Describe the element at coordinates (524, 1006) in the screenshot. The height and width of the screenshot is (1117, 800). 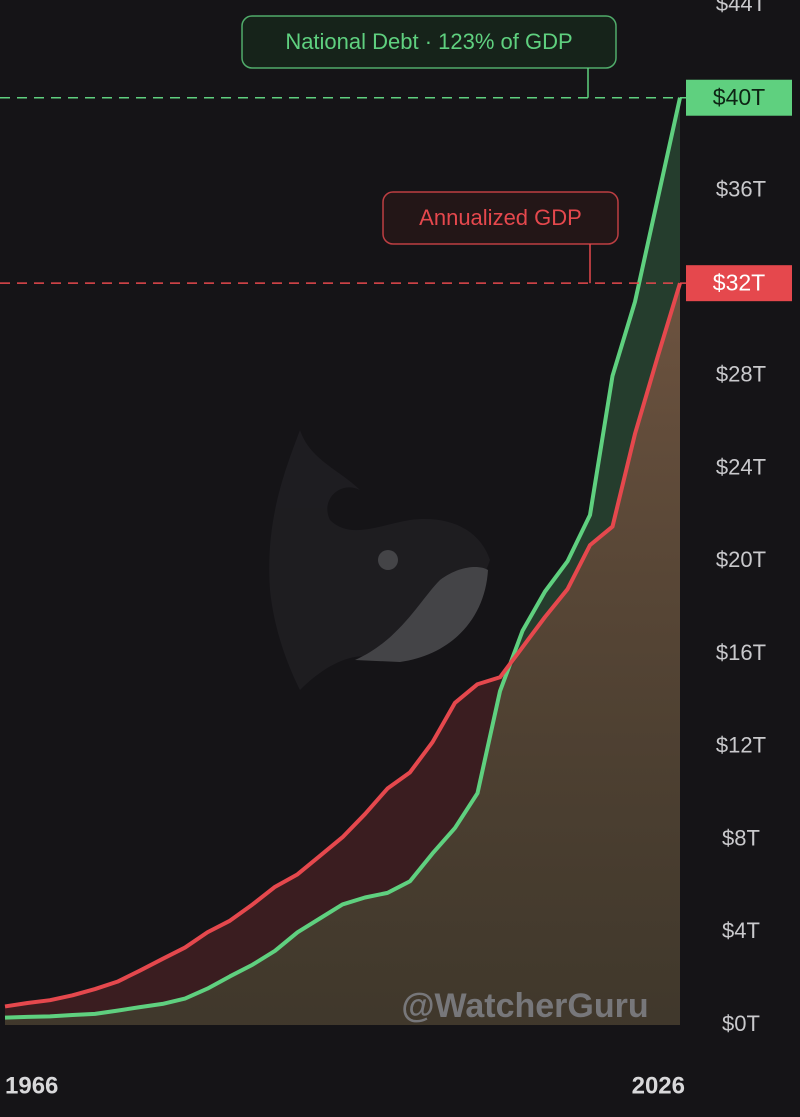
I see `watermark: @WatcherGuru` at that location.